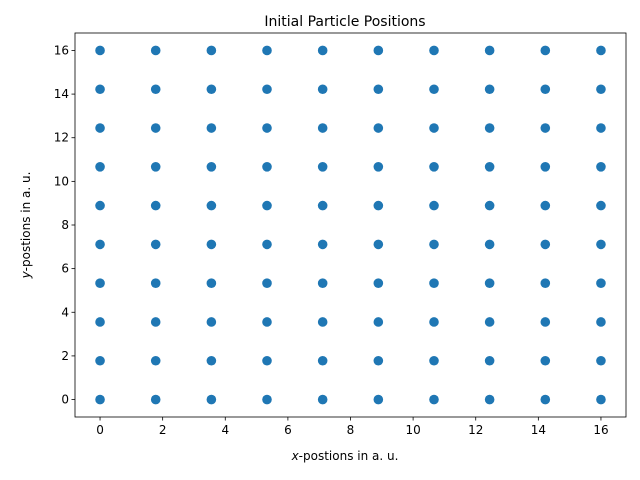 This screenshot has height=480, width=640. I want to click on y-tick-label: 10, so click(61, 181).